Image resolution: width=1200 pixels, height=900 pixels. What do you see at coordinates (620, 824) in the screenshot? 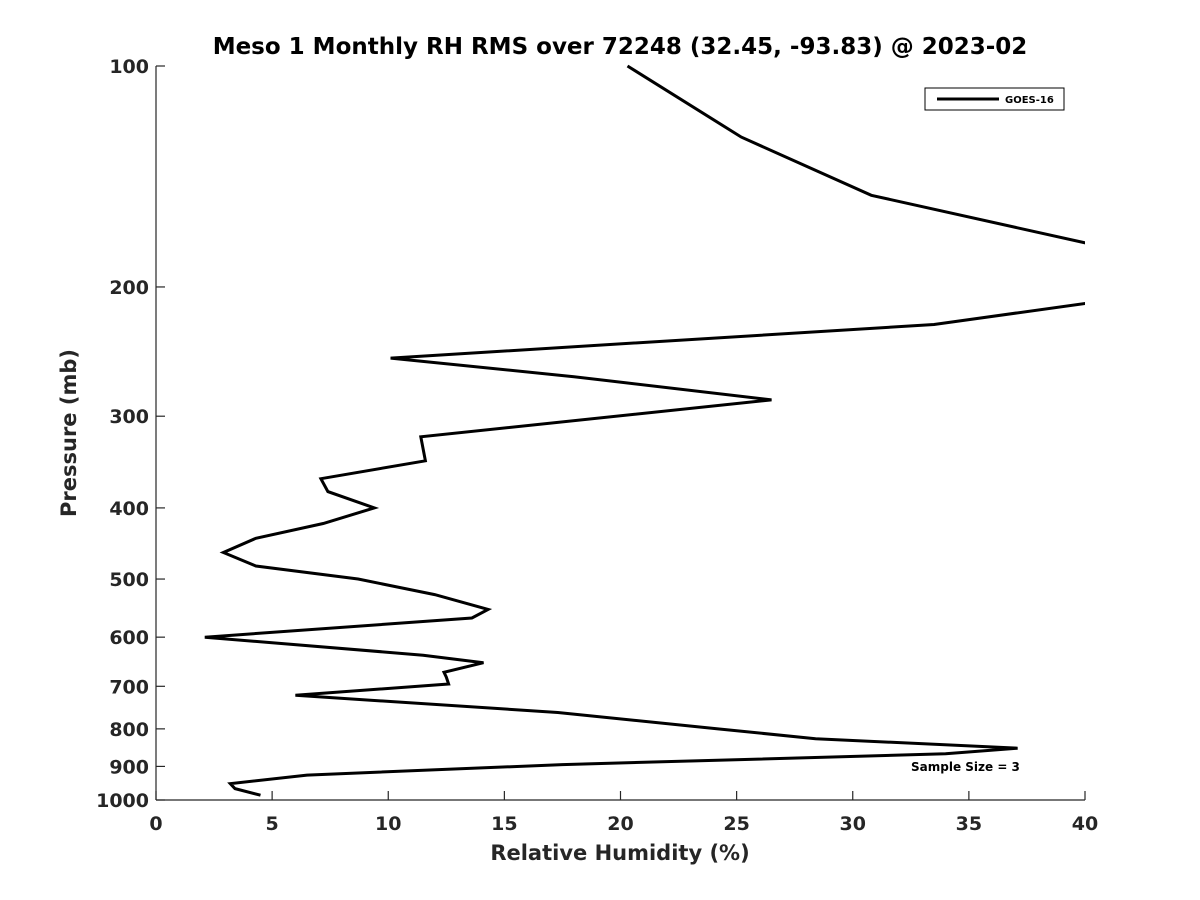
I see `x-tick-label: 20` at bounding box center [620, 824].